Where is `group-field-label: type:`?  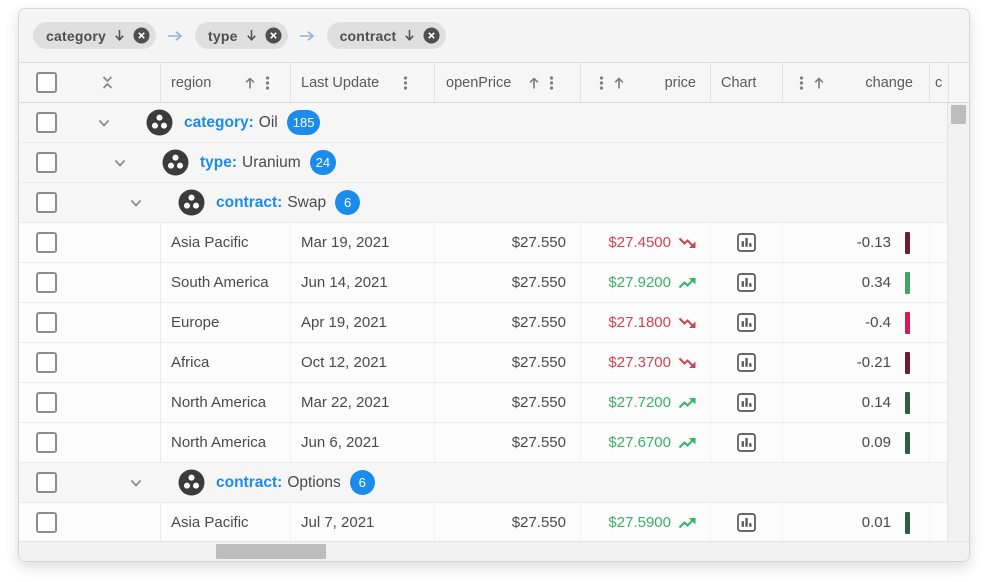
group-field-label: type: is located at coordinates (219, 162).